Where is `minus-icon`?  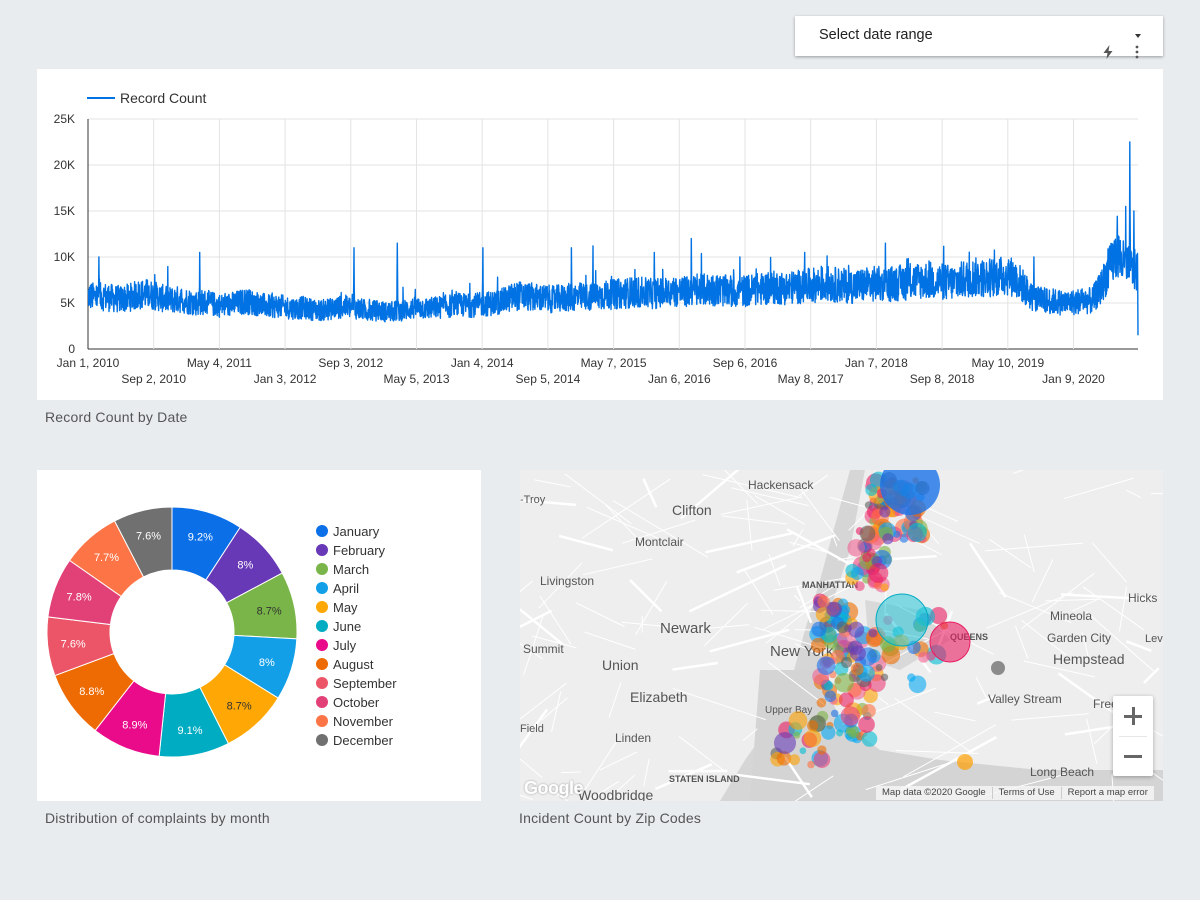
minus-icon is located at coordinates (1133, 756).